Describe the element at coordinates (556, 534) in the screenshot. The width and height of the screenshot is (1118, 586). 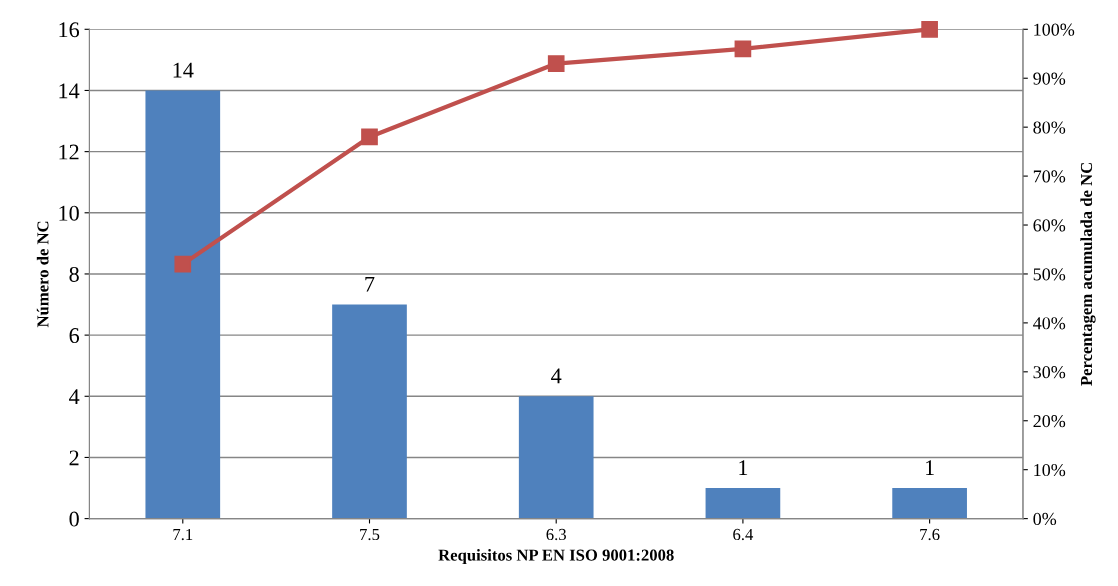
I see `x-tick-label: 6.3` at that location.